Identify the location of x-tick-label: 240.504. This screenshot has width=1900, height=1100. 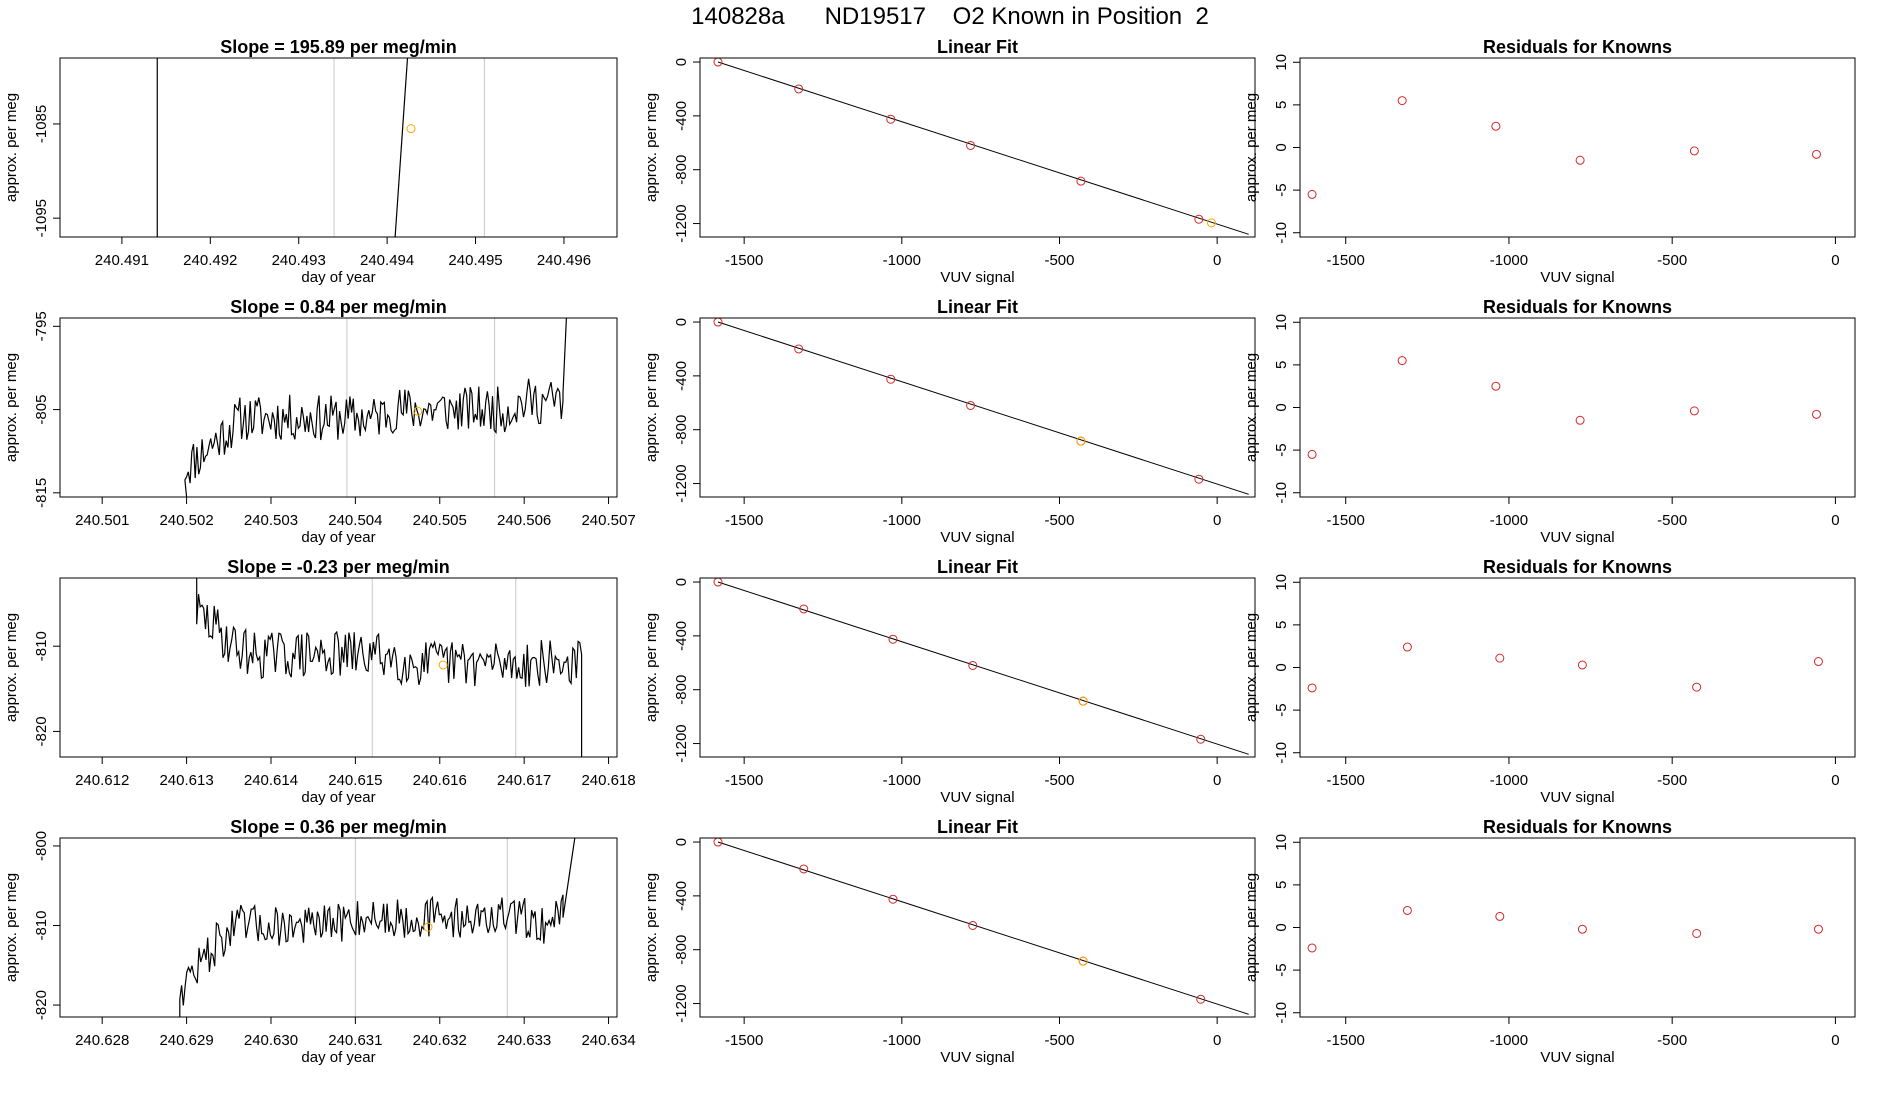
(355, 520).